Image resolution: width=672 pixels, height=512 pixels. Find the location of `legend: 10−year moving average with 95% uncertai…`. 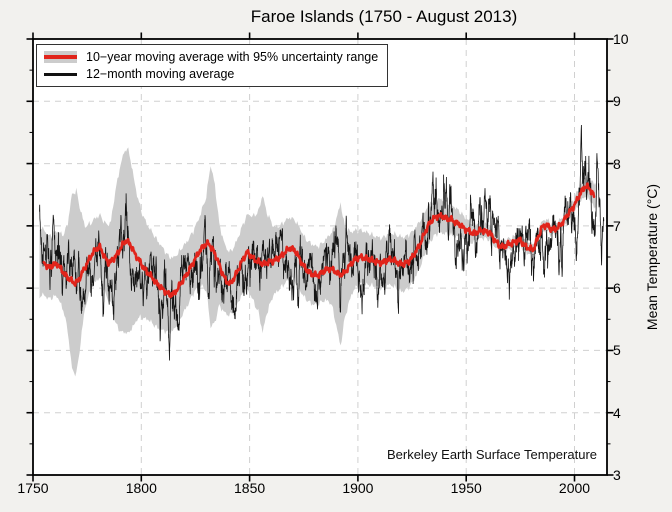

legend: 10−year moving average with 95% uncertai… is located at coordinates (212, 65).